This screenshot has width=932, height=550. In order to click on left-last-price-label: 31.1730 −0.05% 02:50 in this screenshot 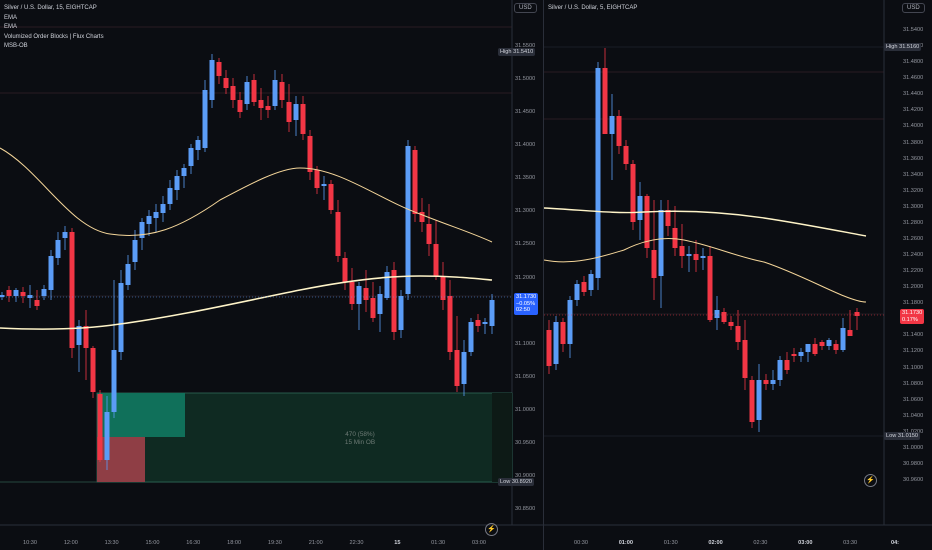, I will do `click(526, 304)`.